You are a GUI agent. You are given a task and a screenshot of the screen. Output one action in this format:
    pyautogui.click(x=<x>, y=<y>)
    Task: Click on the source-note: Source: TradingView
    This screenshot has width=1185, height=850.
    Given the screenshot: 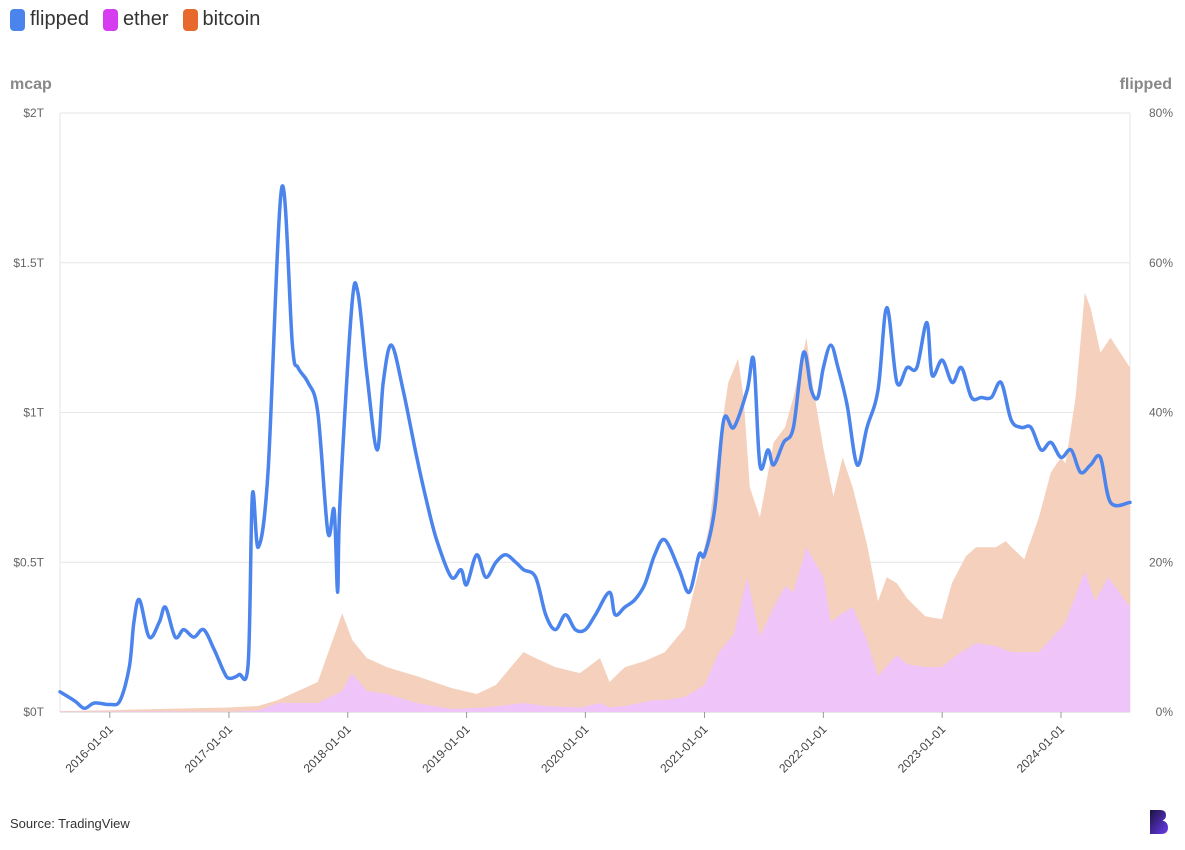 What is the action you would take?
    pyautogui.click(x=70, y=823)
    